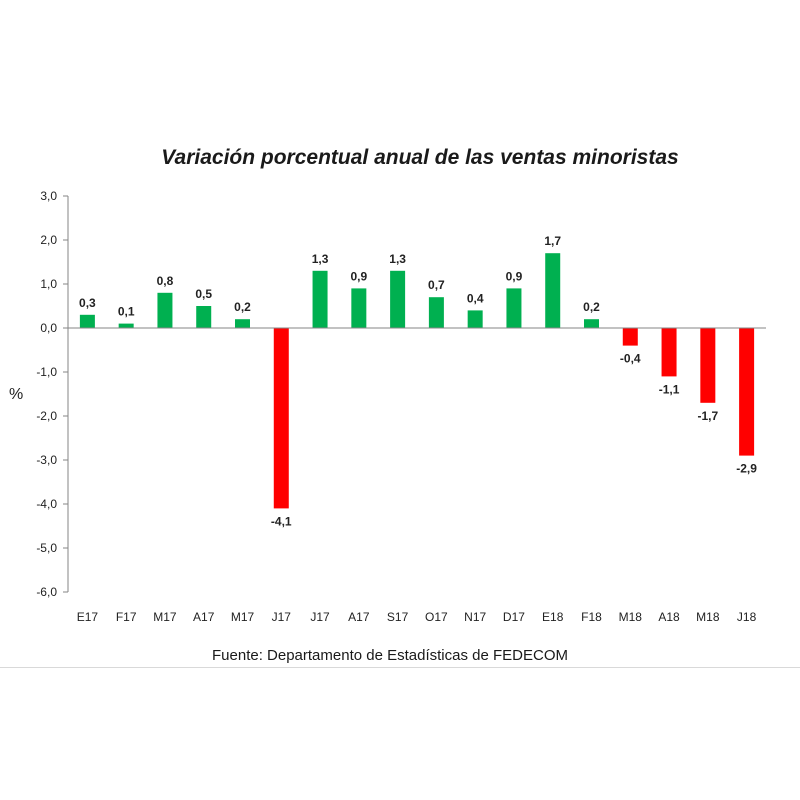  Describe the element at coordinates (126, 312) in the screenshot. I see `data-label: 0,1` at that location.